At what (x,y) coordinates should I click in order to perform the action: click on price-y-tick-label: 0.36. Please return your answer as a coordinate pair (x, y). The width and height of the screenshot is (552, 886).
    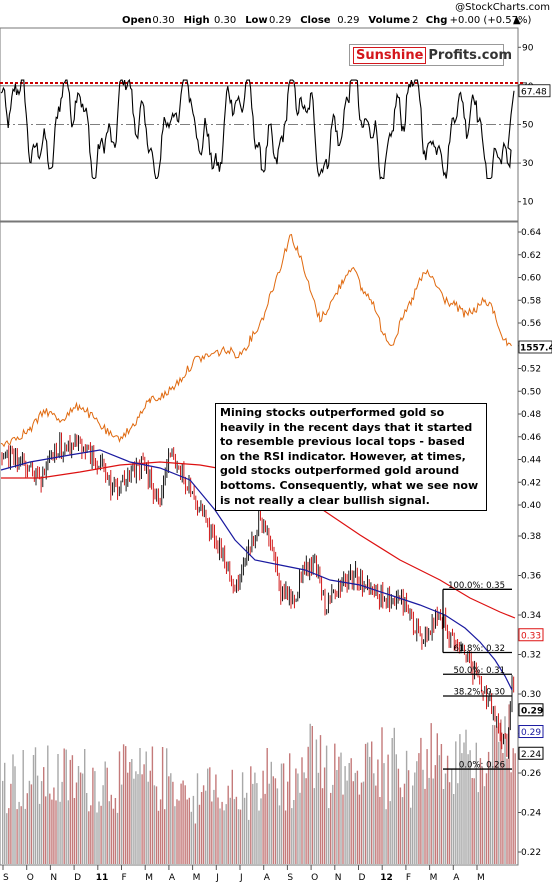
    Looking at the image, I should click on (531, 577).